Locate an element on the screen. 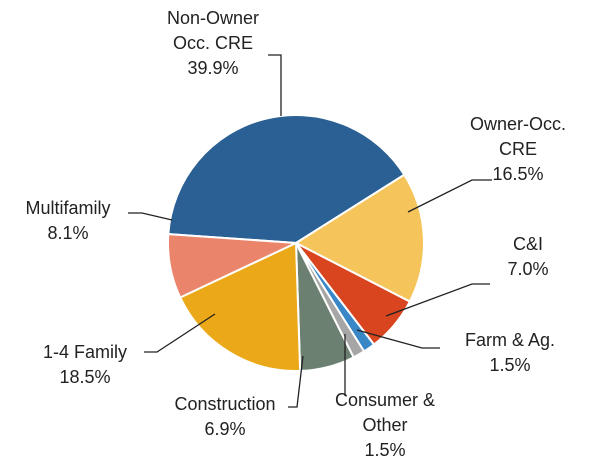 This screenshot has height=465, width=593. slice-label: Farm & Ag. 1.5% is located at coordinates (510, 353).